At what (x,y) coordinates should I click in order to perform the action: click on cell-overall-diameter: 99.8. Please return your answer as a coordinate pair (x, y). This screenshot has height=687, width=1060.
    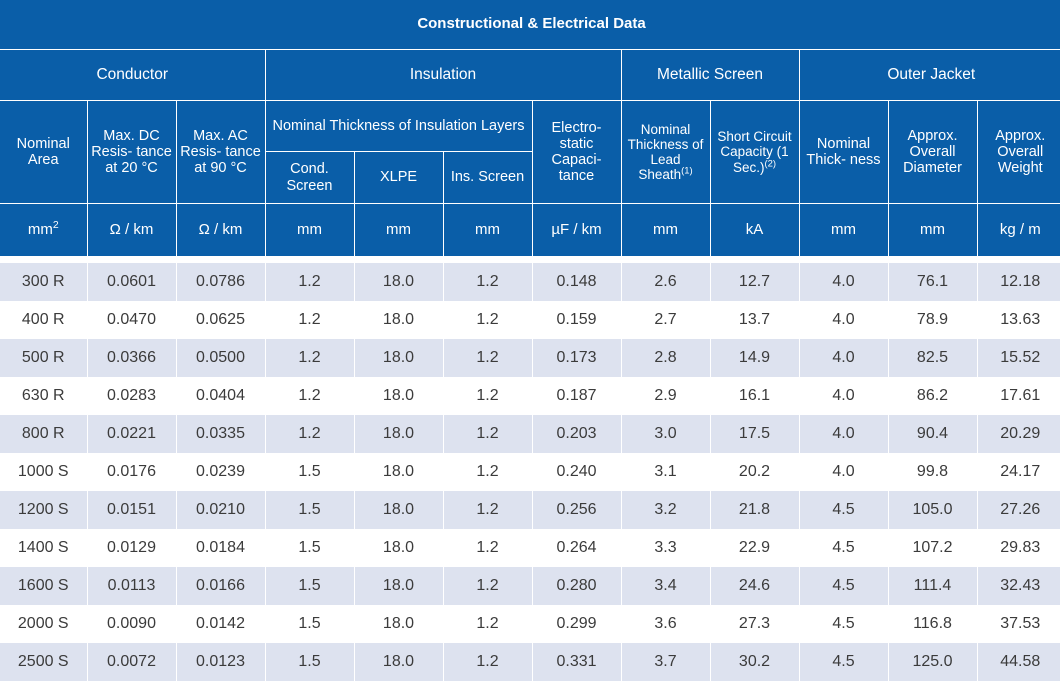
    Looking at the image, I should click on (932, 472).